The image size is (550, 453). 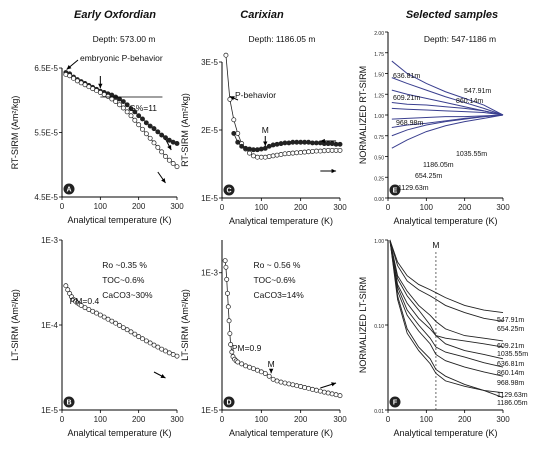 I want to click on series-label: 1186.05m, so click(x=438, y=165).